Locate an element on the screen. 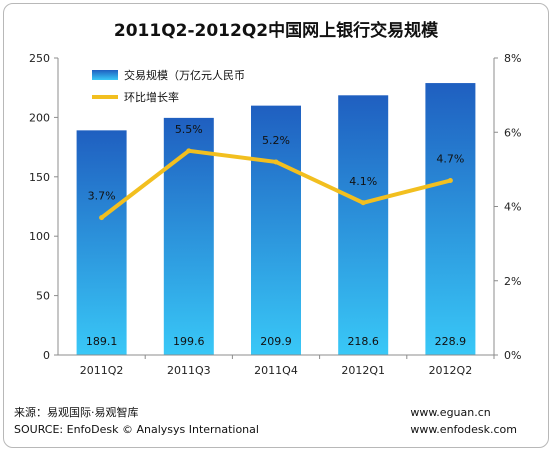 The image size is (551, 450). x-tick-label: 2011Q4 is located at coordinates (276, 370).